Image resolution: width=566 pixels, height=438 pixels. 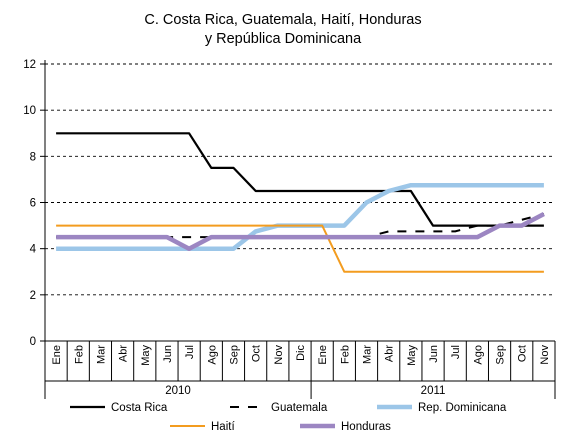 I want to click on y-tick-label: 10, so click(x=29, y=111).